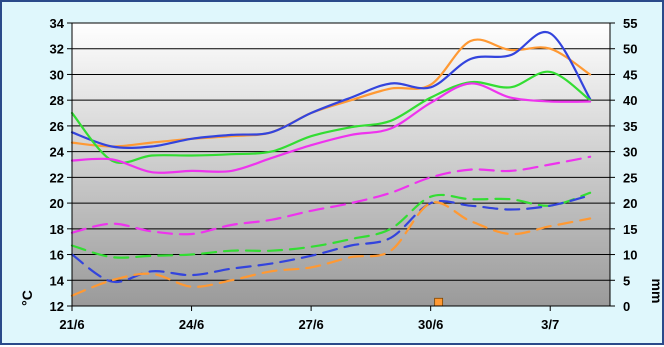  I want to click on y-left-tick-label: 26, so click(57, 126).